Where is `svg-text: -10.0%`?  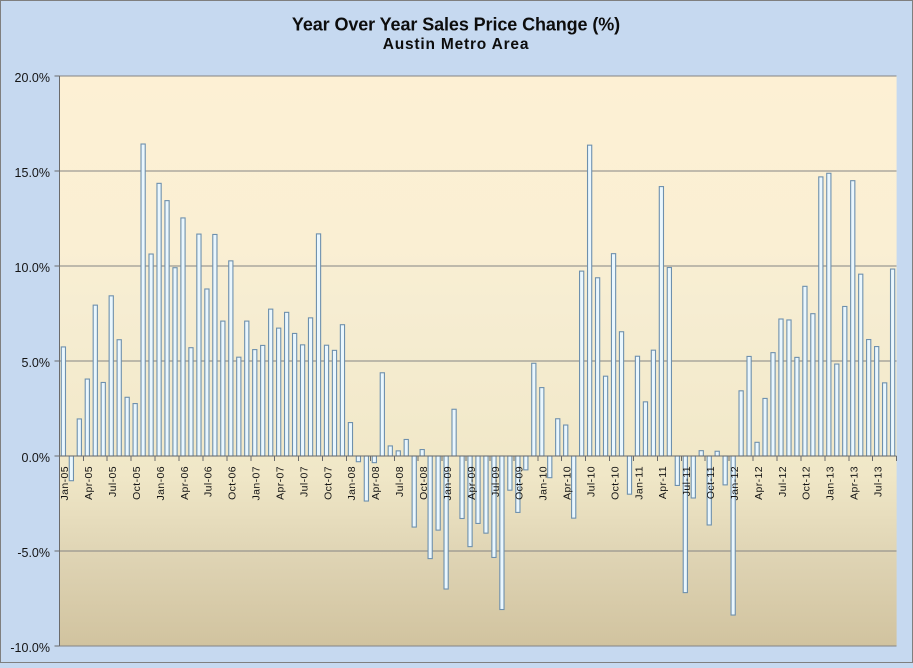
svg-text: -10.0% is located at coordinates (30, 648).